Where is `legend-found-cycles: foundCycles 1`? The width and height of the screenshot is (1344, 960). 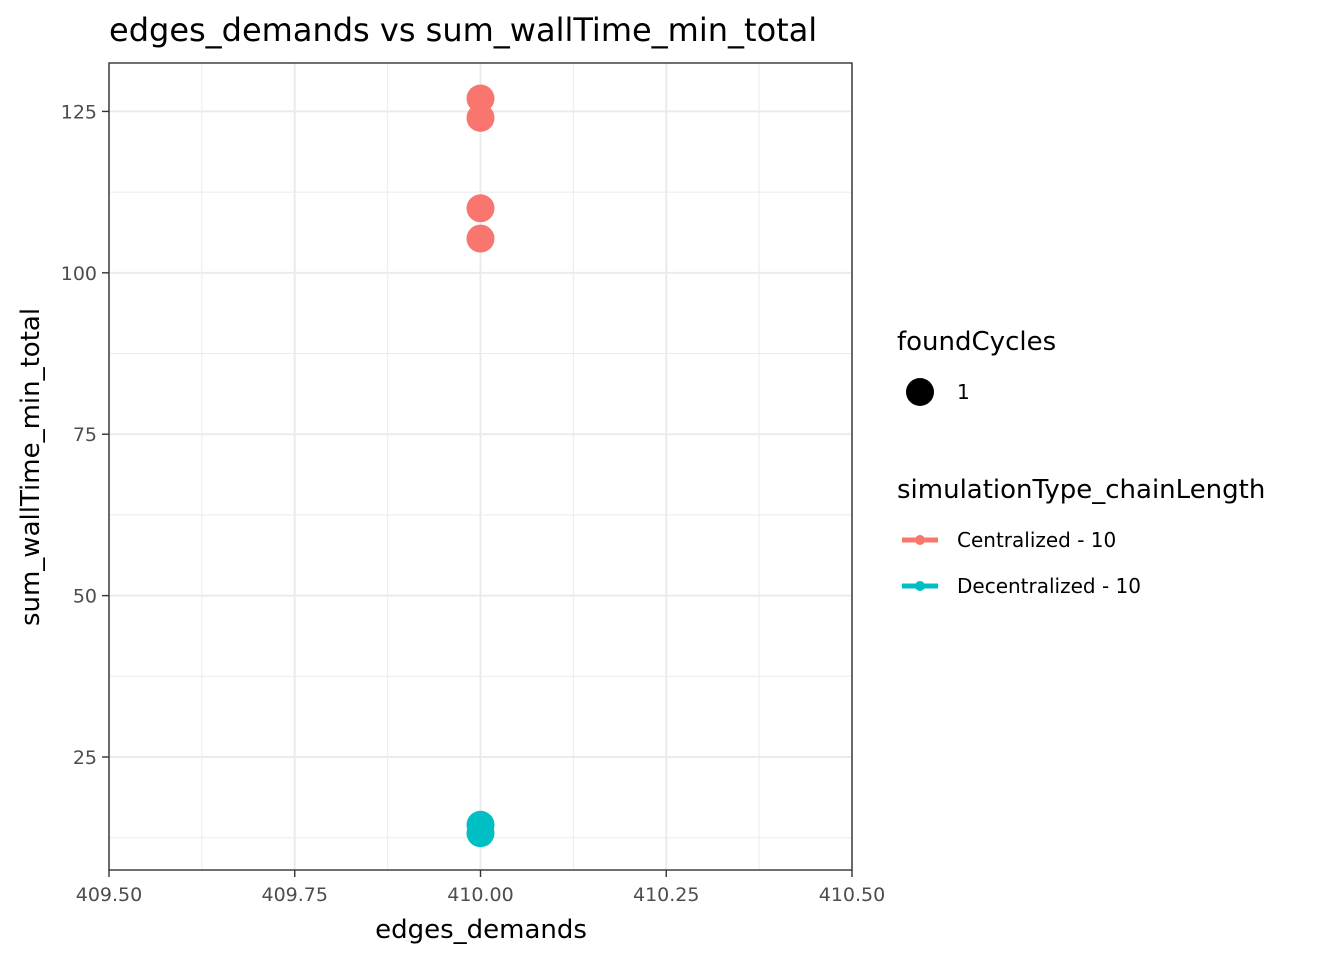 legend-found-cycles: foundCycles 1 is located at coordinates (976, 366).